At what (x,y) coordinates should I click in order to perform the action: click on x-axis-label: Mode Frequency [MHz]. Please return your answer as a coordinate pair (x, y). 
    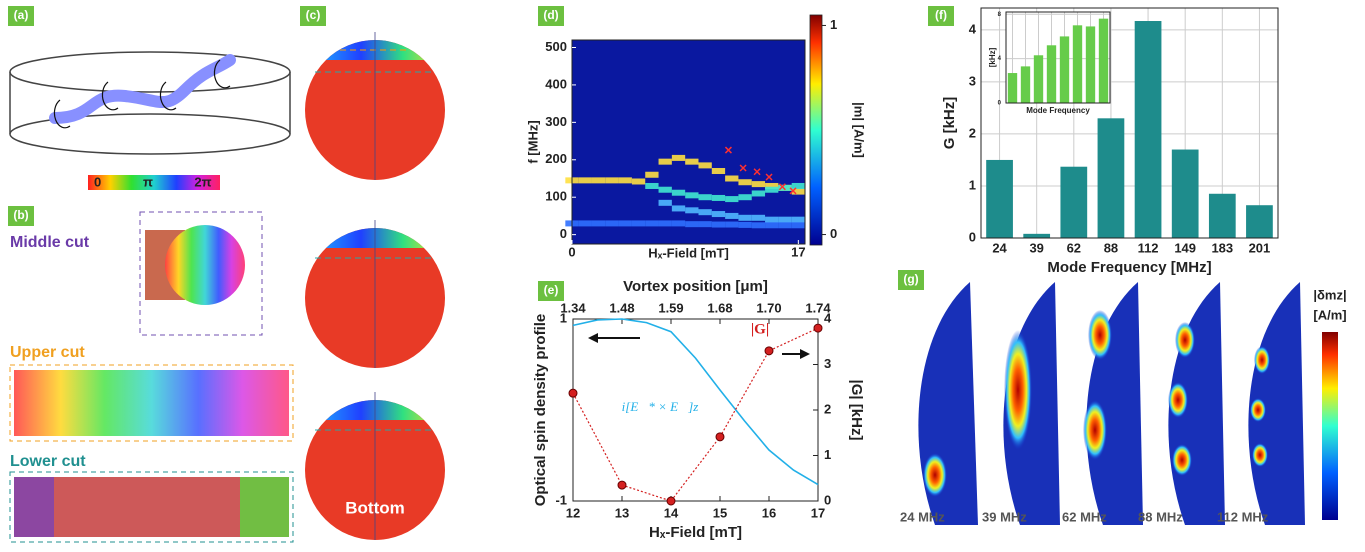
    Looking at the image, I should click on (1129, 267).